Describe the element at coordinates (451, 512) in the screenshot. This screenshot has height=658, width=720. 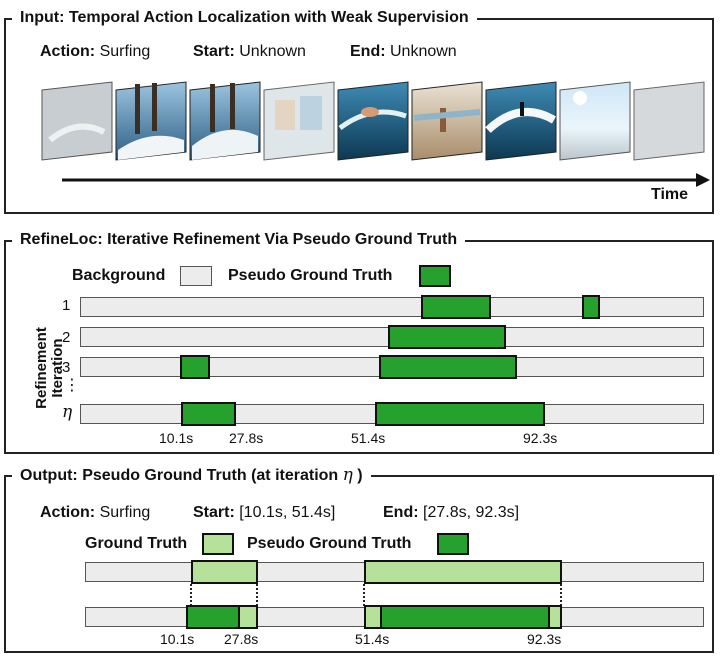
I see `output-end: End: [27.8s, 92.3s]` at that location.